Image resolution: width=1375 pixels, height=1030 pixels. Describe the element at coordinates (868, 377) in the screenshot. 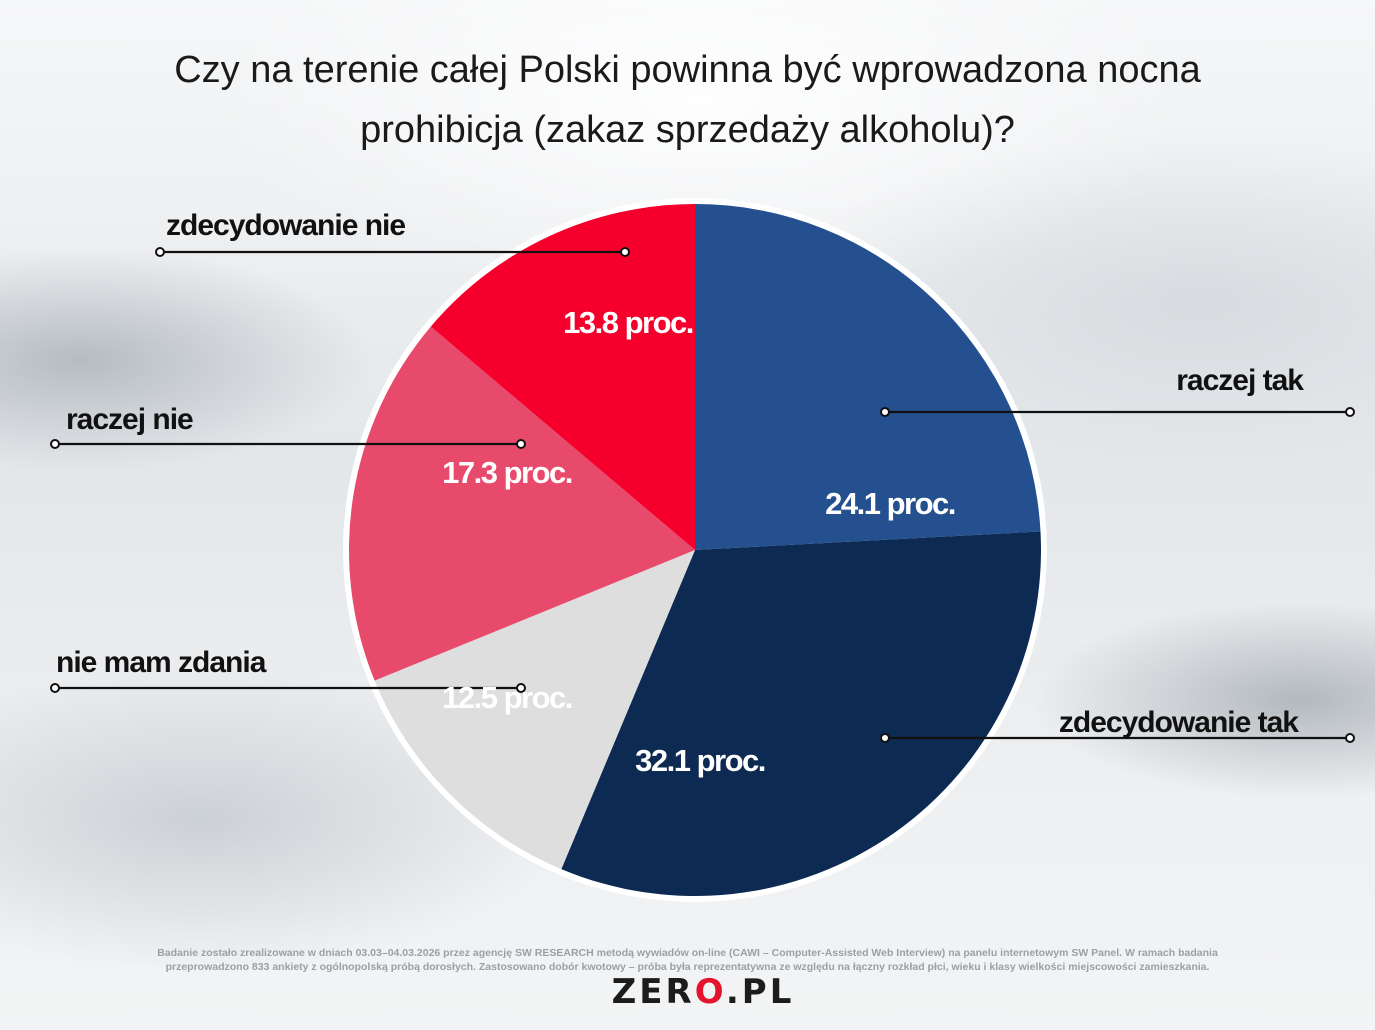

I see `pie-slice-raczej-tak` at that location.